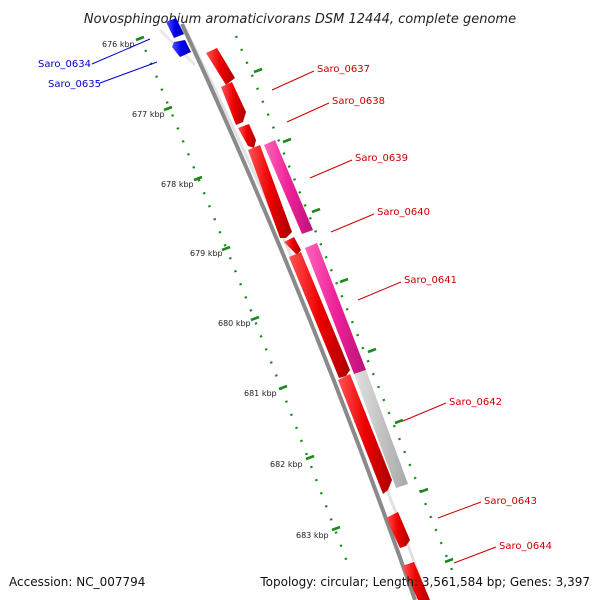 This screenshot has width=600, height=600. What do you see at coordinates (233, 103) in the screenshot?
I see `gene-saro-0638-feature` at bounding box center [233, 103].